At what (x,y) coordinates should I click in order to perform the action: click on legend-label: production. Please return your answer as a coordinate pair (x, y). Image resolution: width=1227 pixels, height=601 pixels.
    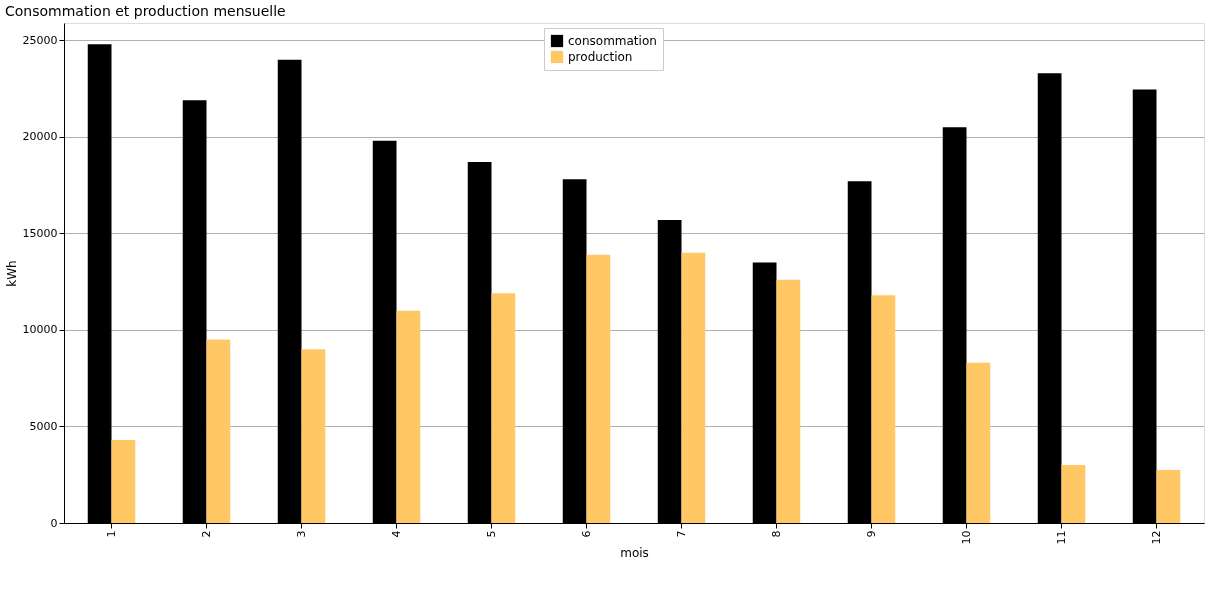
    Looking at the image, I should click on (600, 57).